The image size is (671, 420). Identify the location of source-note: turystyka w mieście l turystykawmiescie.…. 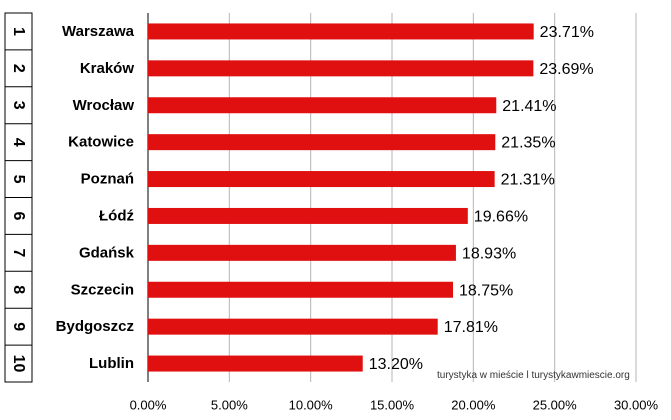
(533, 375).